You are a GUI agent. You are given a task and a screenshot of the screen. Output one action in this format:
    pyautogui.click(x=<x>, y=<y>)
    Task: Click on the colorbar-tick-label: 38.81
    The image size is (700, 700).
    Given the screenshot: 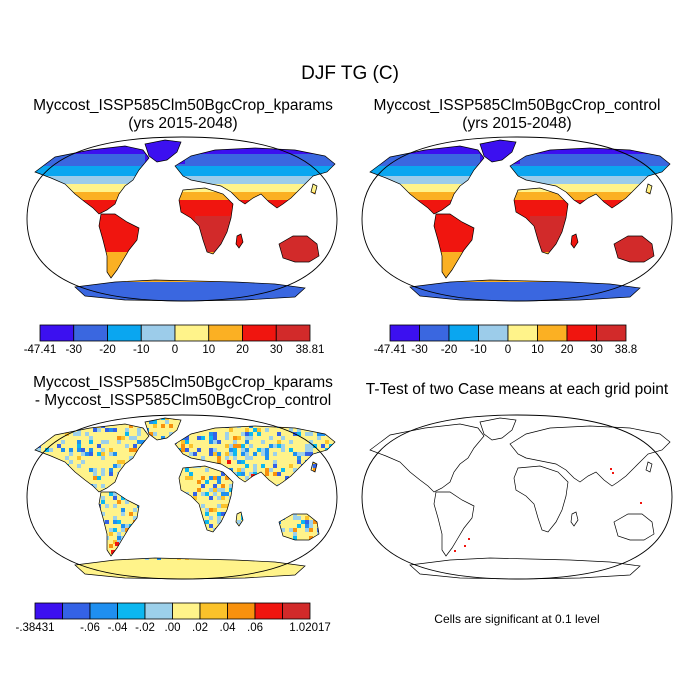 What is the action you would take?
    pyautogui.click(x=310, y=350)
    